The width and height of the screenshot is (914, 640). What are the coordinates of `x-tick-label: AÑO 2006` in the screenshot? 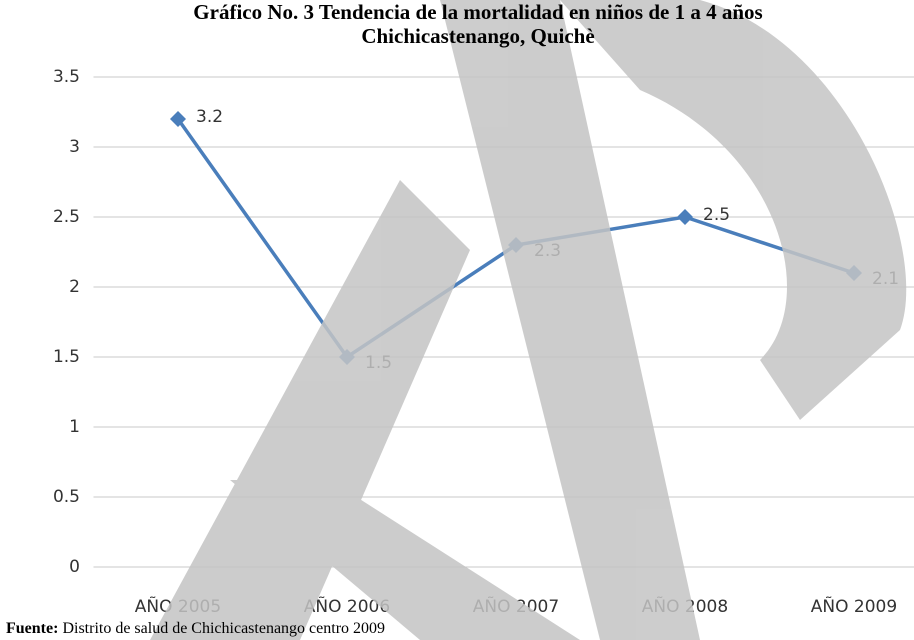 It's located at (347, 606).